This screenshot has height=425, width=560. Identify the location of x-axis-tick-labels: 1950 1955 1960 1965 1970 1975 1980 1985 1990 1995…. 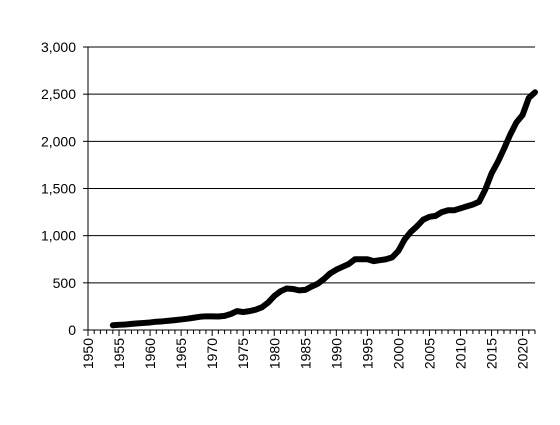
(305, 353).